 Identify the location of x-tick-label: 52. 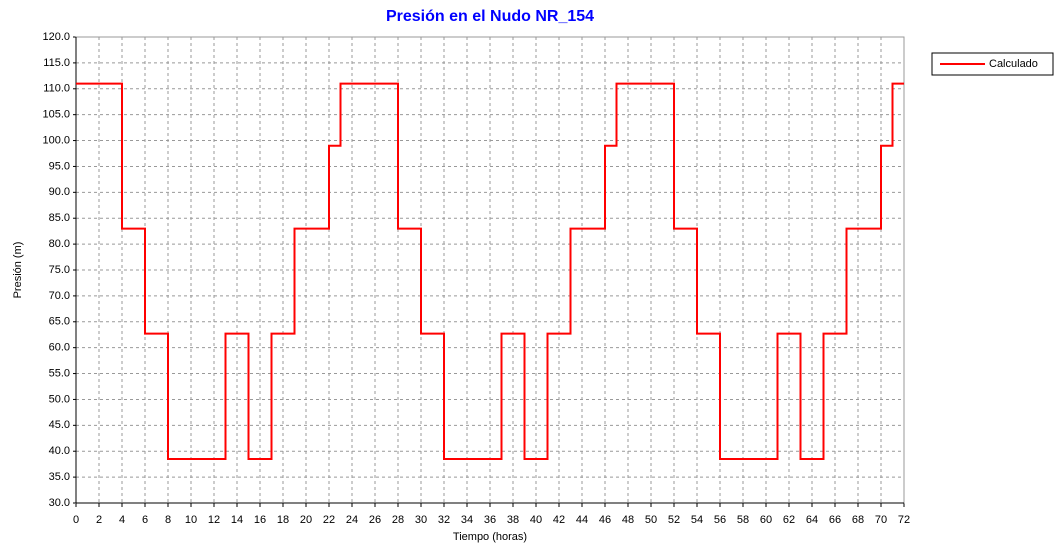
(674, 520).